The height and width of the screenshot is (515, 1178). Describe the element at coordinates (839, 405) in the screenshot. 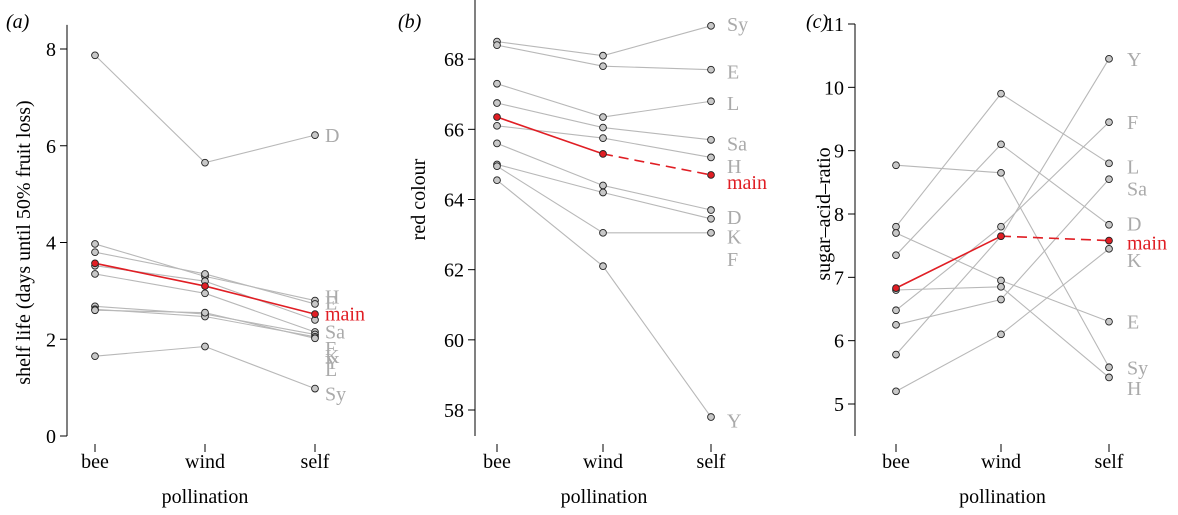

I see `y-tick-label: 5` at that location.